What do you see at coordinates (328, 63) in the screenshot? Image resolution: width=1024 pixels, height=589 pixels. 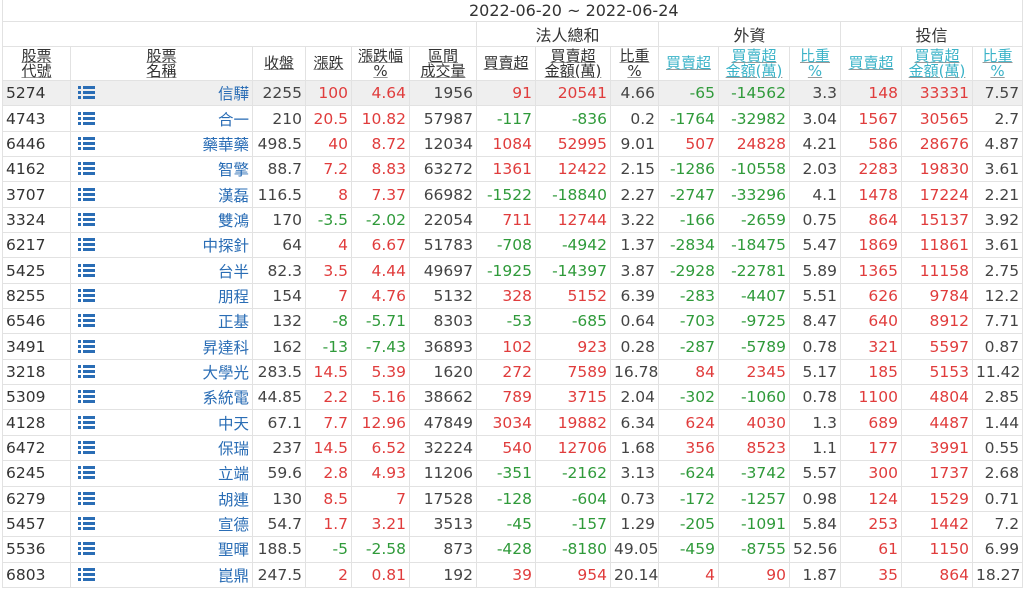 I see `column-header: 漲跌` at bounding box center [328, 63].